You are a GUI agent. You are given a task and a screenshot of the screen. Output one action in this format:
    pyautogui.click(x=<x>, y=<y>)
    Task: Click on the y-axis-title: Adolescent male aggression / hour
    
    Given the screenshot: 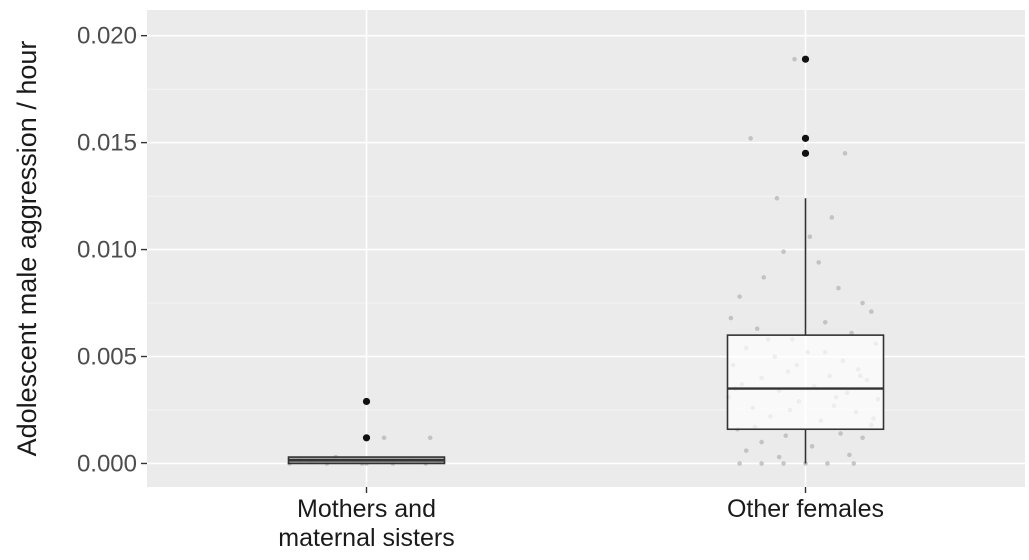 What is the action you would take?
    pyautogui.click(x=27, y=249)
    